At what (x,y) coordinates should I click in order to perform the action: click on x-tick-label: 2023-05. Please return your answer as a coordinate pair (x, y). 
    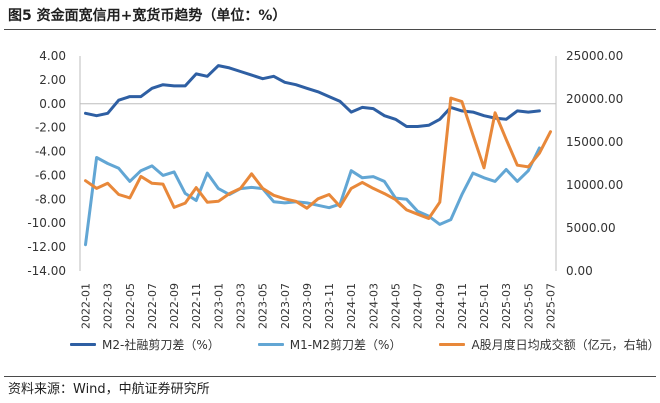
    Looking at the image, I should click on (263, 306).